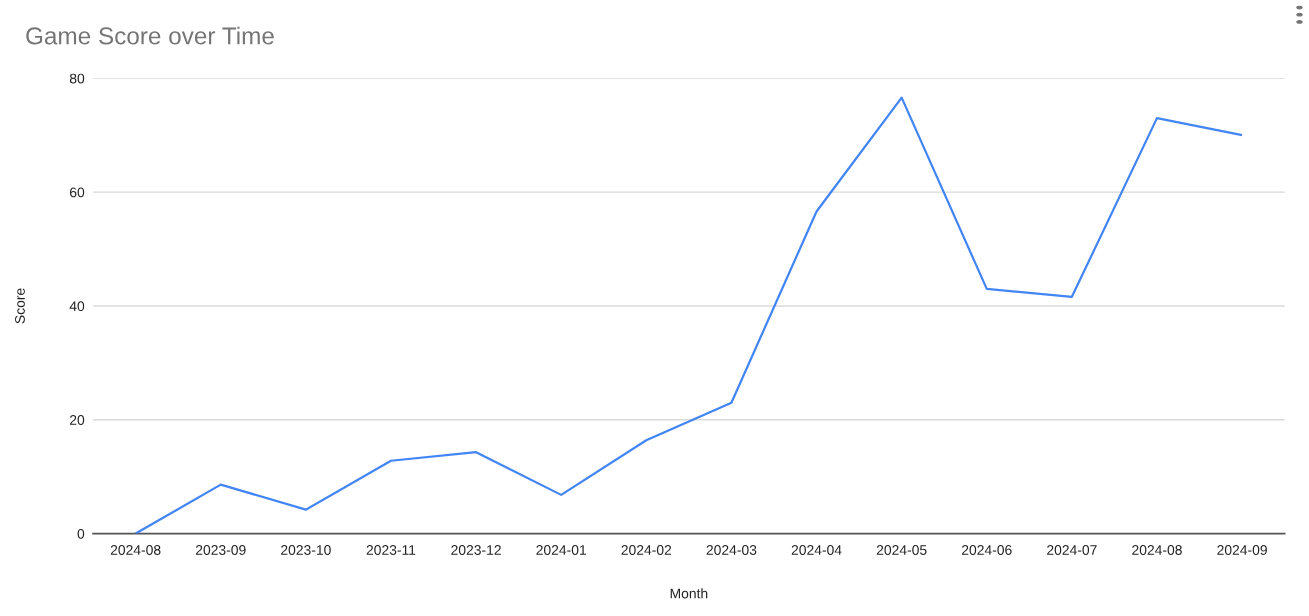  I want to click on y-axis-title: Score, so click(20, 306).